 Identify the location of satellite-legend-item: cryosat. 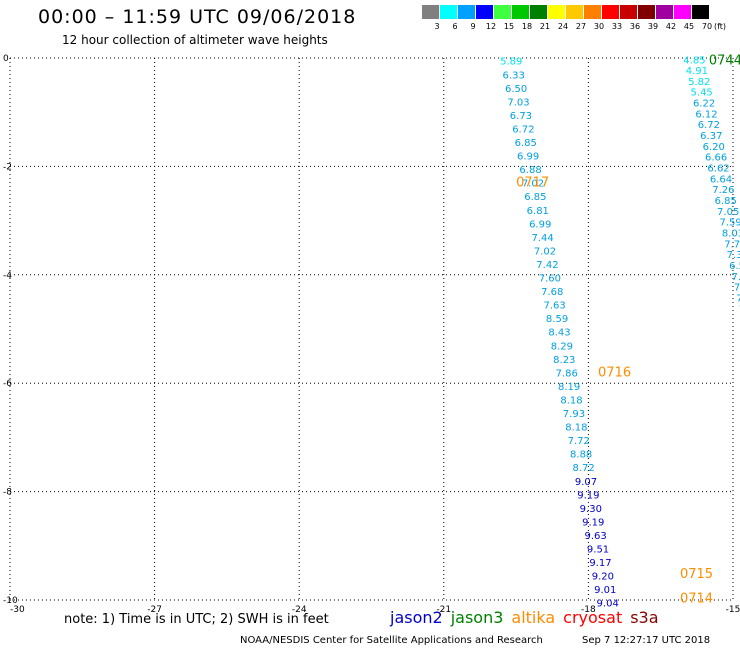
(593, 617).